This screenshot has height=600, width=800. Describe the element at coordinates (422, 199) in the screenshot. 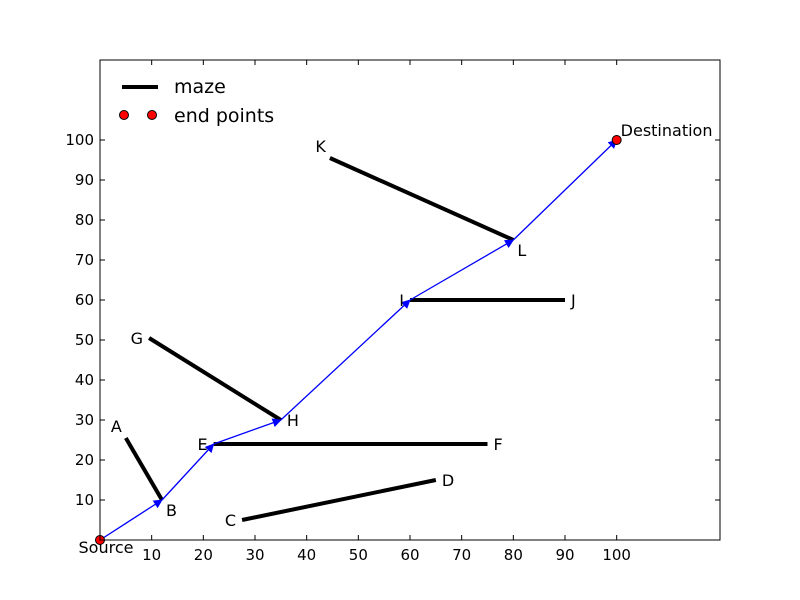

I see `maze-segment-kl` at that location.